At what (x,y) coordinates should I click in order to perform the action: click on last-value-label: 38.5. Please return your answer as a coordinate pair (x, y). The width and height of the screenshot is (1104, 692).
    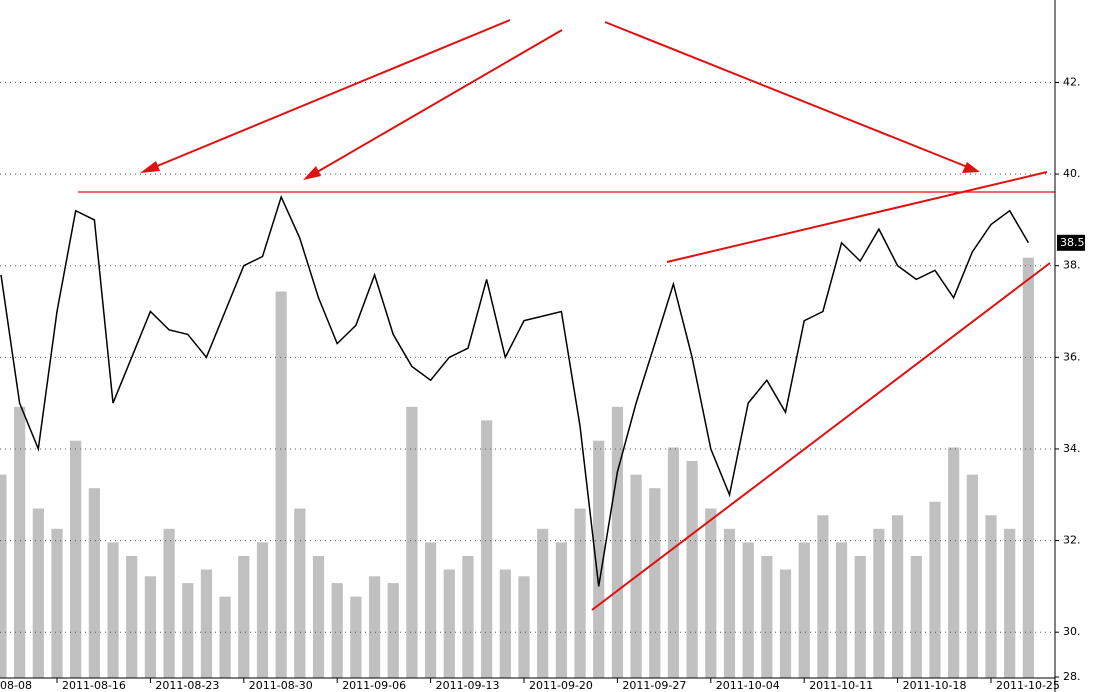
    Looking at the image, I should click on (1072, 242).